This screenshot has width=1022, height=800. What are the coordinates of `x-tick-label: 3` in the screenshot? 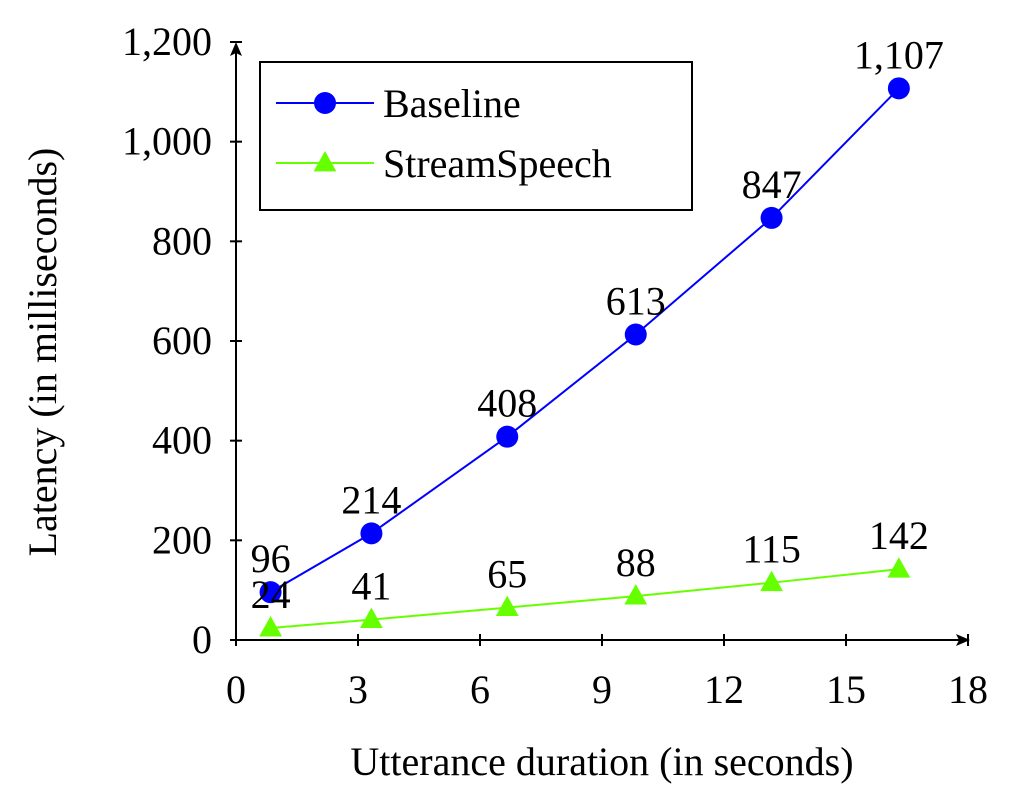 It's located at (358, 689).